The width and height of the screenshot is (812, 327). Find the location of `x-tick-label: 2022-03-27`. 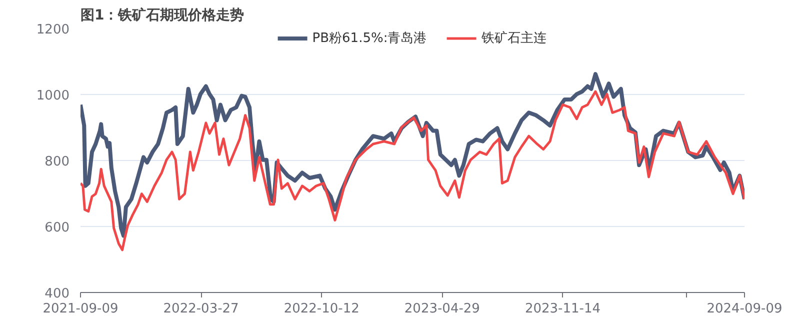

x-tick-label: 2022-03-27 is located at coordinates (201, 309).